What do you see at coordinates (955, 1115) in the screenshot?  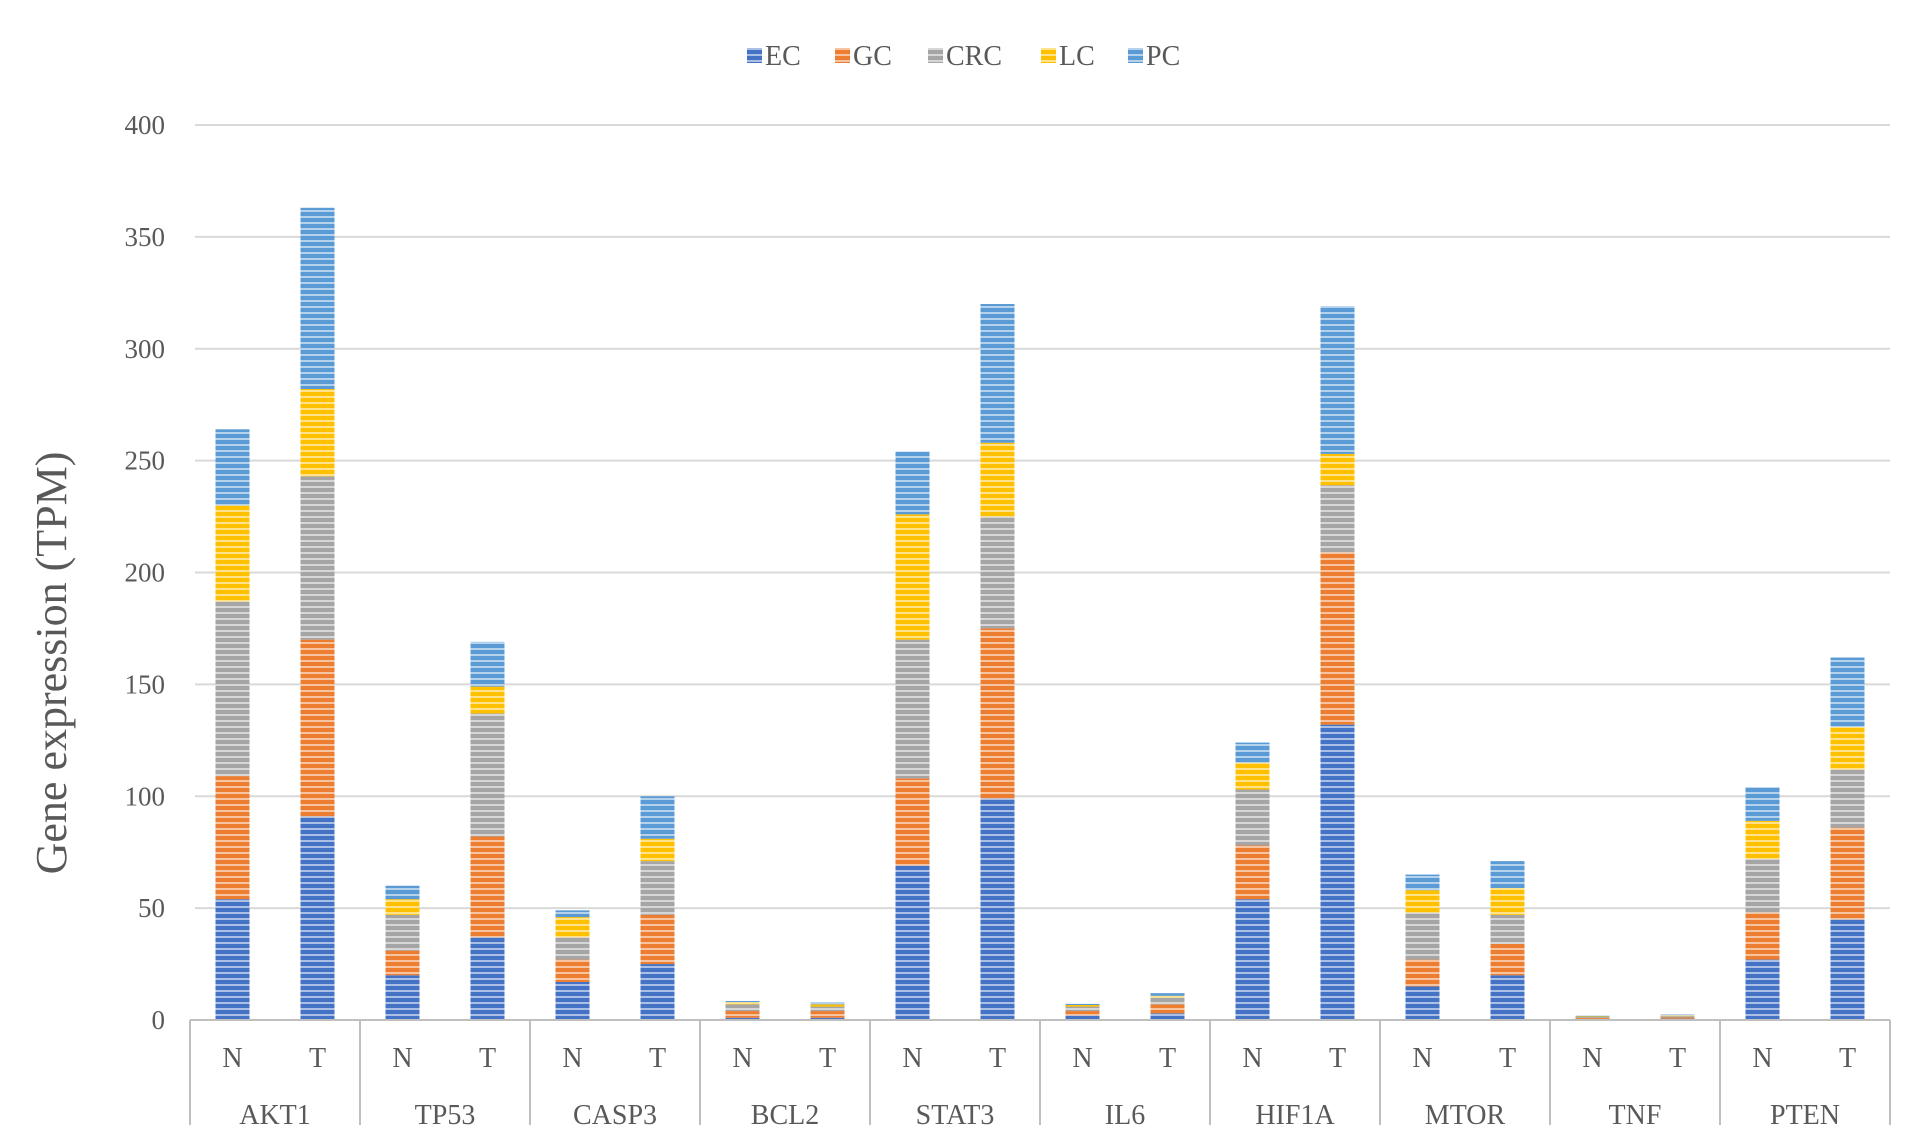 I see `x-group-label: STAT3` at bounding box center [955, 1115].